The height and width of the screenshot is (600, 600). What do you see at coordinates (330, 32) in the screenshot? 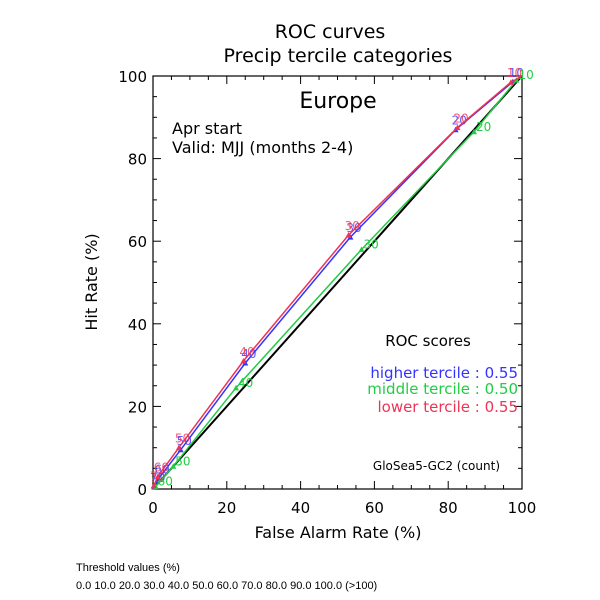
I see `chart-title: ROC curves` at bounding box center [330, 32].